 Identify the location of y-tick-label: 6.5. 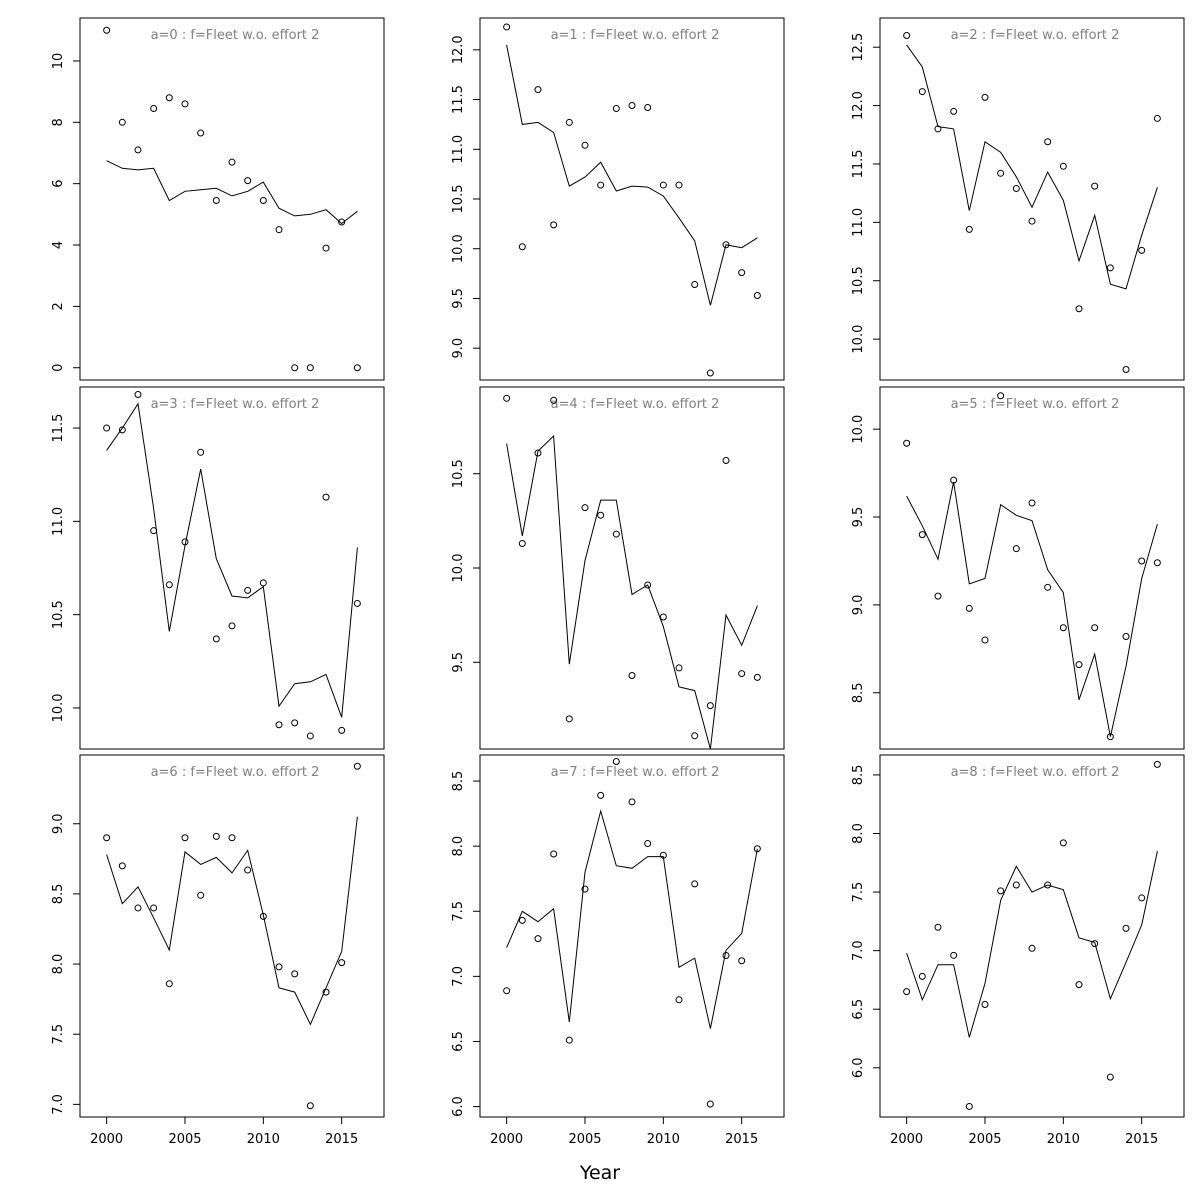
(858, 1009).